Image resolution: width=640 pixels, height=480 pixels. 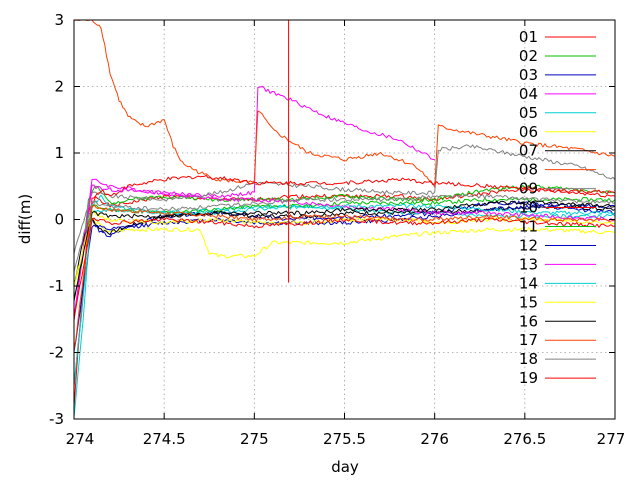 I want to click on legend-label-07: 07, so click(x=528, y=151).